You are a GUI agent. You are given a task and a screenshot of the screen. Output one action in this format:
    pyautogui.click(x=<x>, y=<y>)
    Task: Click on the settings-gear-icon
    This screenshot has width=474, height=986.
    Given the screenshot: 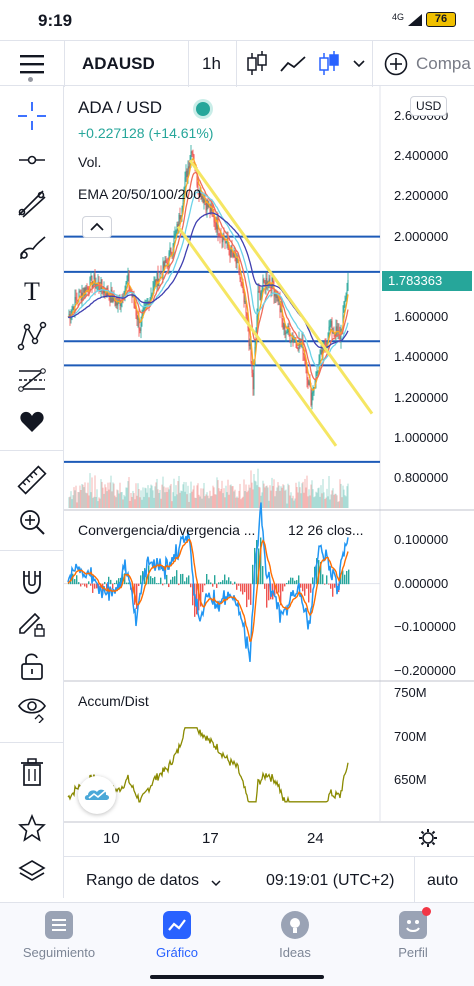 What is the action you would take?
    pyautogui.click(x=428, y=838)
    